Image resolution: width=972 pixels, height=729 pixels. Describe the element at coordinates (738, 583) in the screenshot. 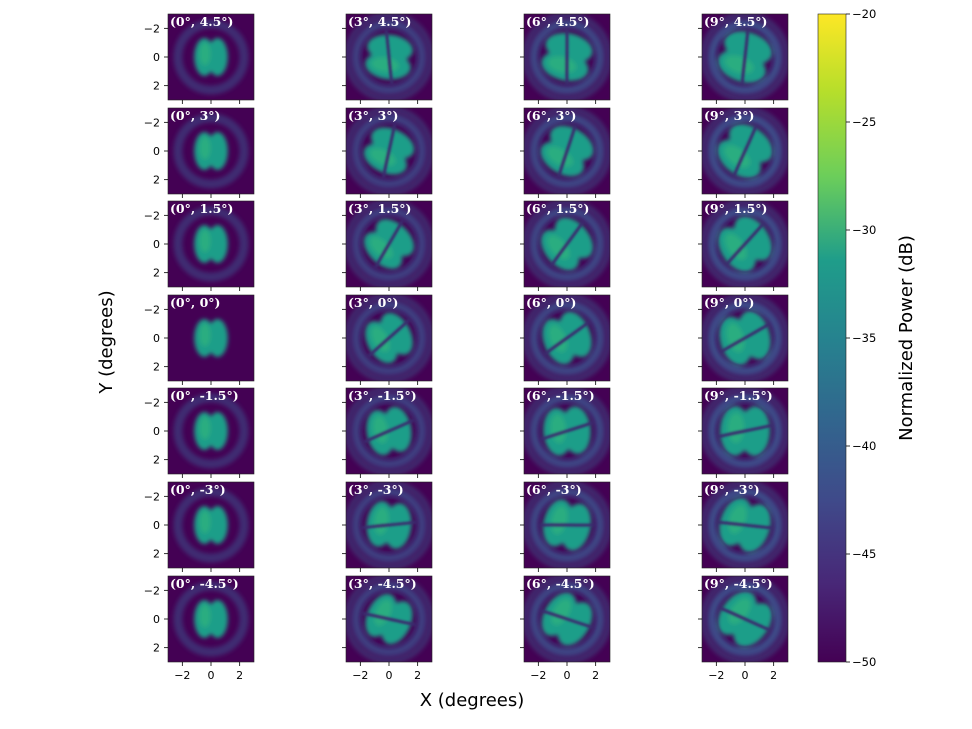

I see `panel-label: (9°, -4.5°)` at that location.